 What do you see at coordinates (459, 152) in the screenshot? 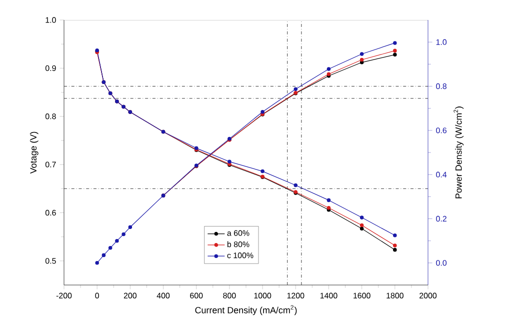
I see `y2-axis-title: Power Density (W/cm$^{2}$)` at bounding box center [459, 152].